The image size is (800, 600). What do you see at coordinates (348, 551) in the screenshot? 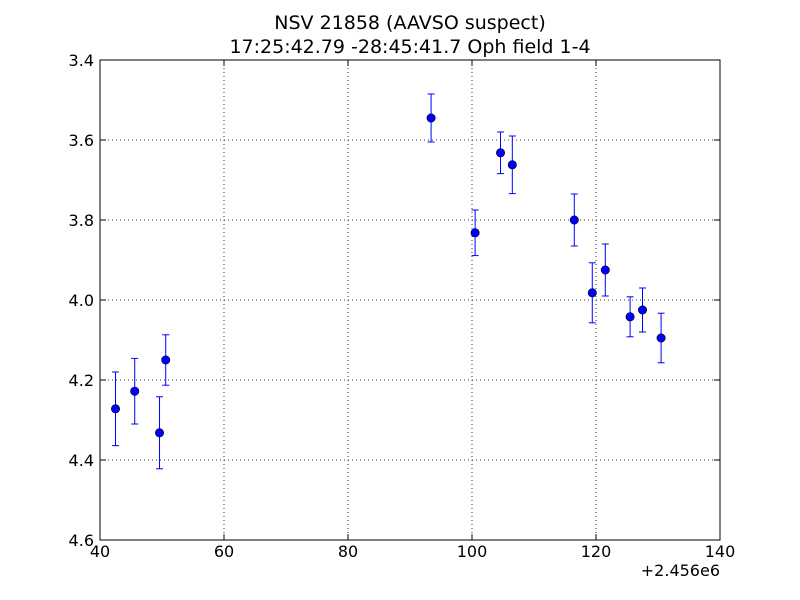
I see `x-tick-label: 80` at bounding box center [348, 551].